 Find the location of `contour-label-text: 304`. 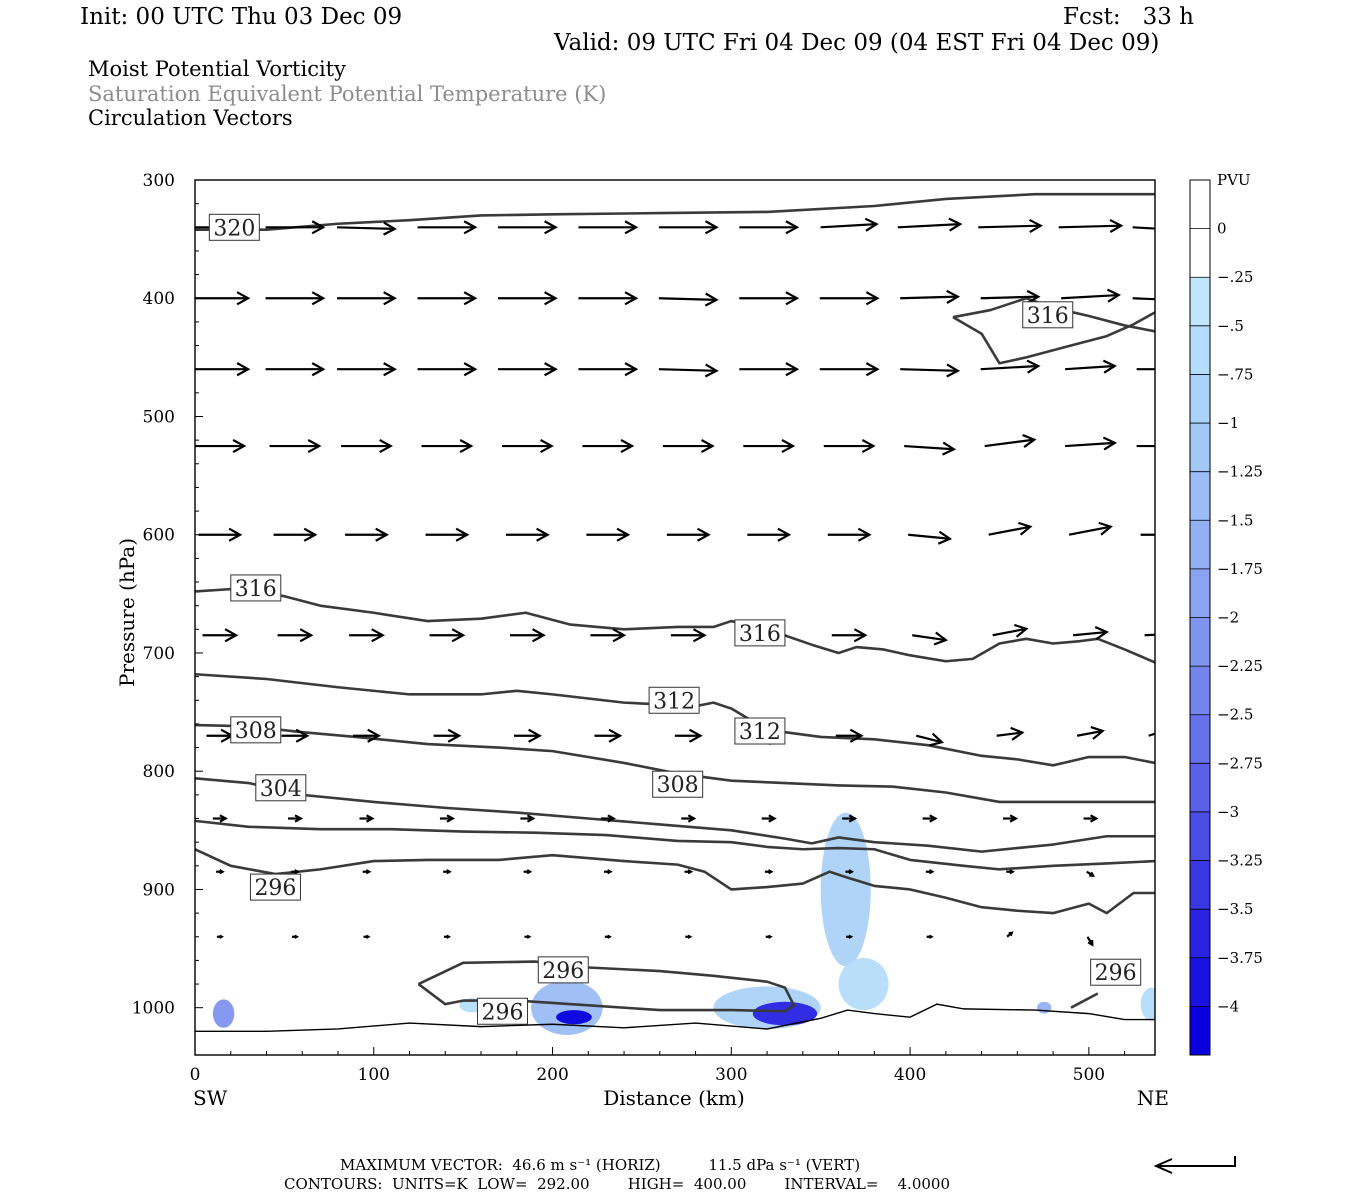

contour-label-text: 304 is located at coordinates (281, 789).